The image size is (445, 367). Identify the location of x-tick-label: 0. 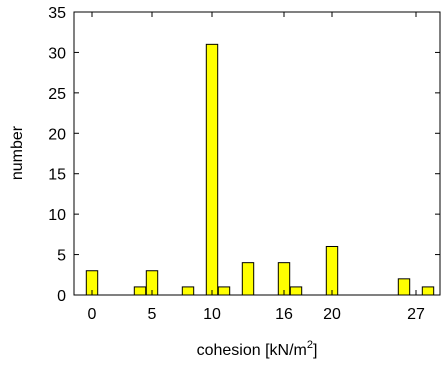
(92, 314).